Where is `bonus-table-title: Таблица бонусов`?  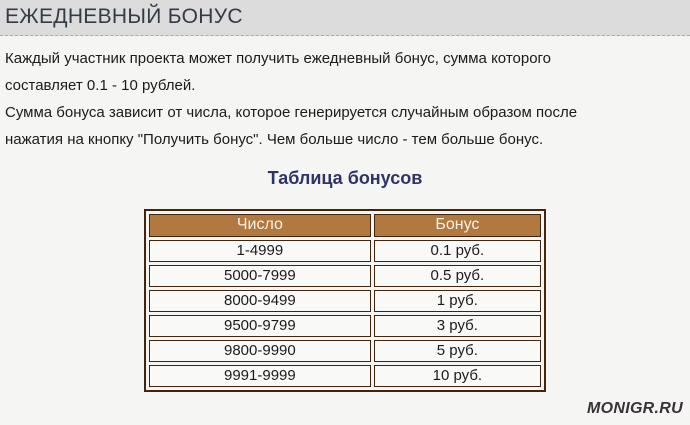
bonus-table-title: Таблица бонусов is located at coordinates (345, 178).